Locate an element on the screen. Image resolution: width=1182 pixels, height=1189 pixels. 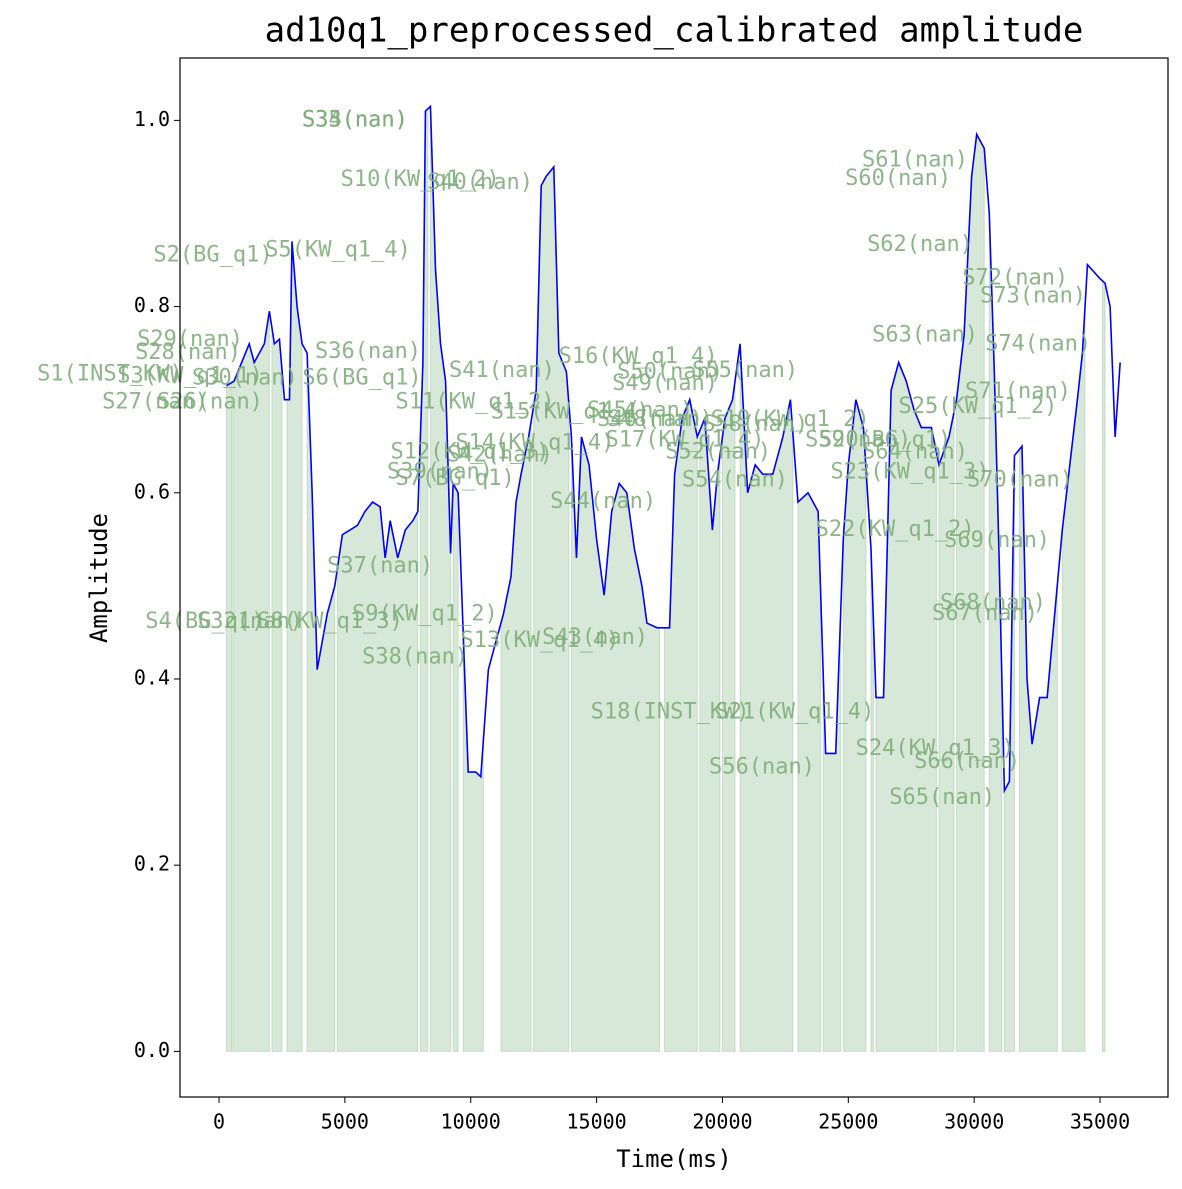
chart-title: ad10q1_preprocessed_calibrated amplitude is located at coordinates (674, 31).